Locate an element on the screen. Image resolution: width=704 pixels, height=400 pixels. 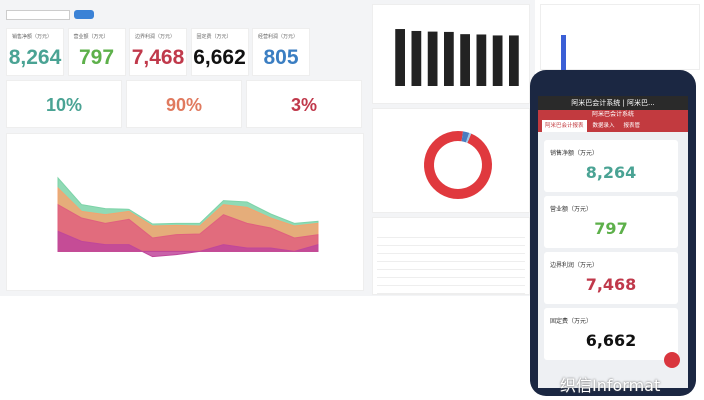
kpi-label: 固定费（万元） is located at coordinates (214, 37).